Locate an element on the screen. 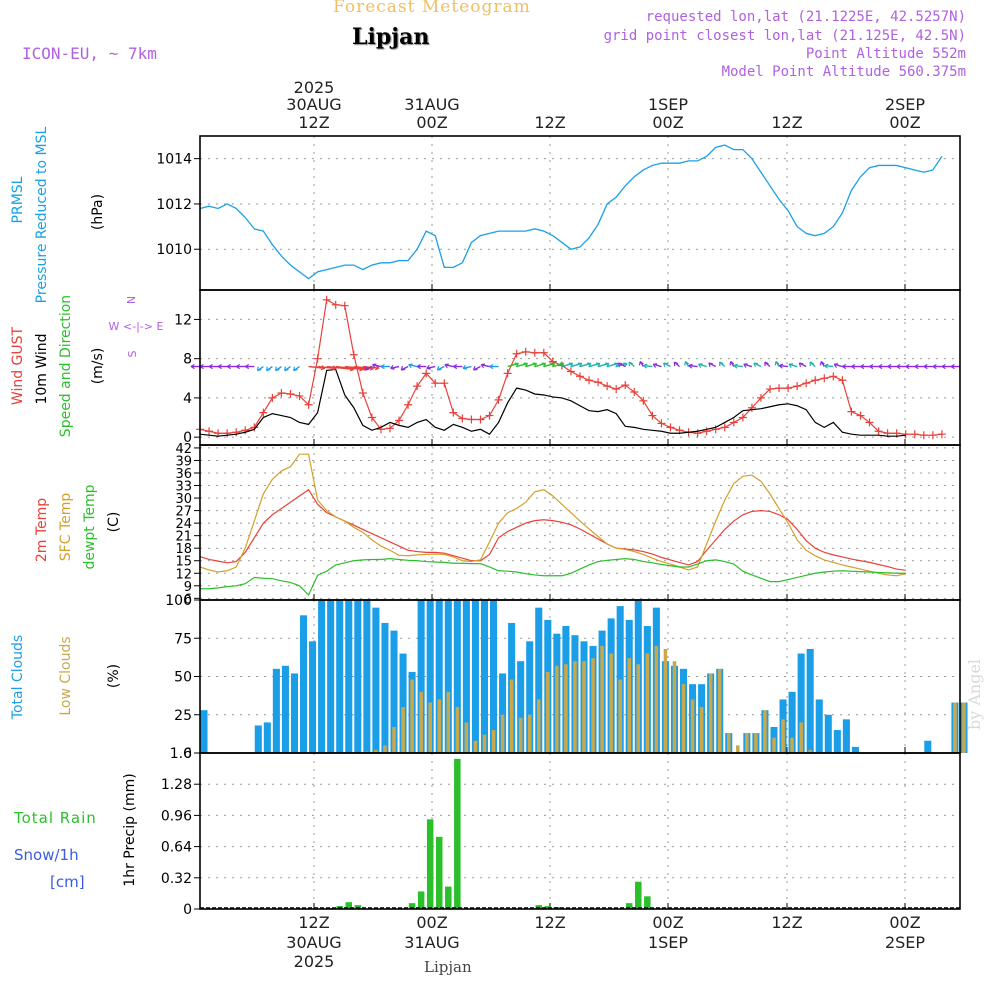 Image resolution: width=1000 pixels, height=1000 pixels. bottom-time-label: 31AUG is located at coordinates (431, 942).